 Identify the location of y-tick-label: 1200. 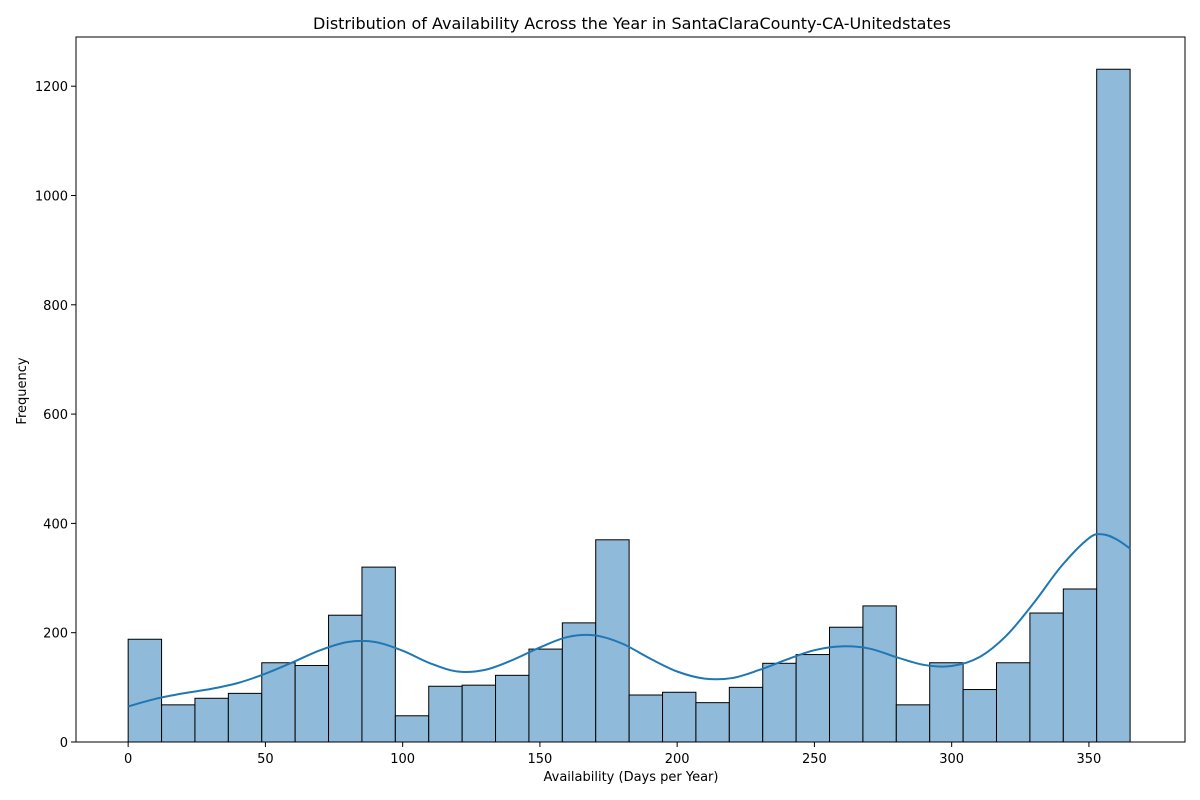
(51, 87).